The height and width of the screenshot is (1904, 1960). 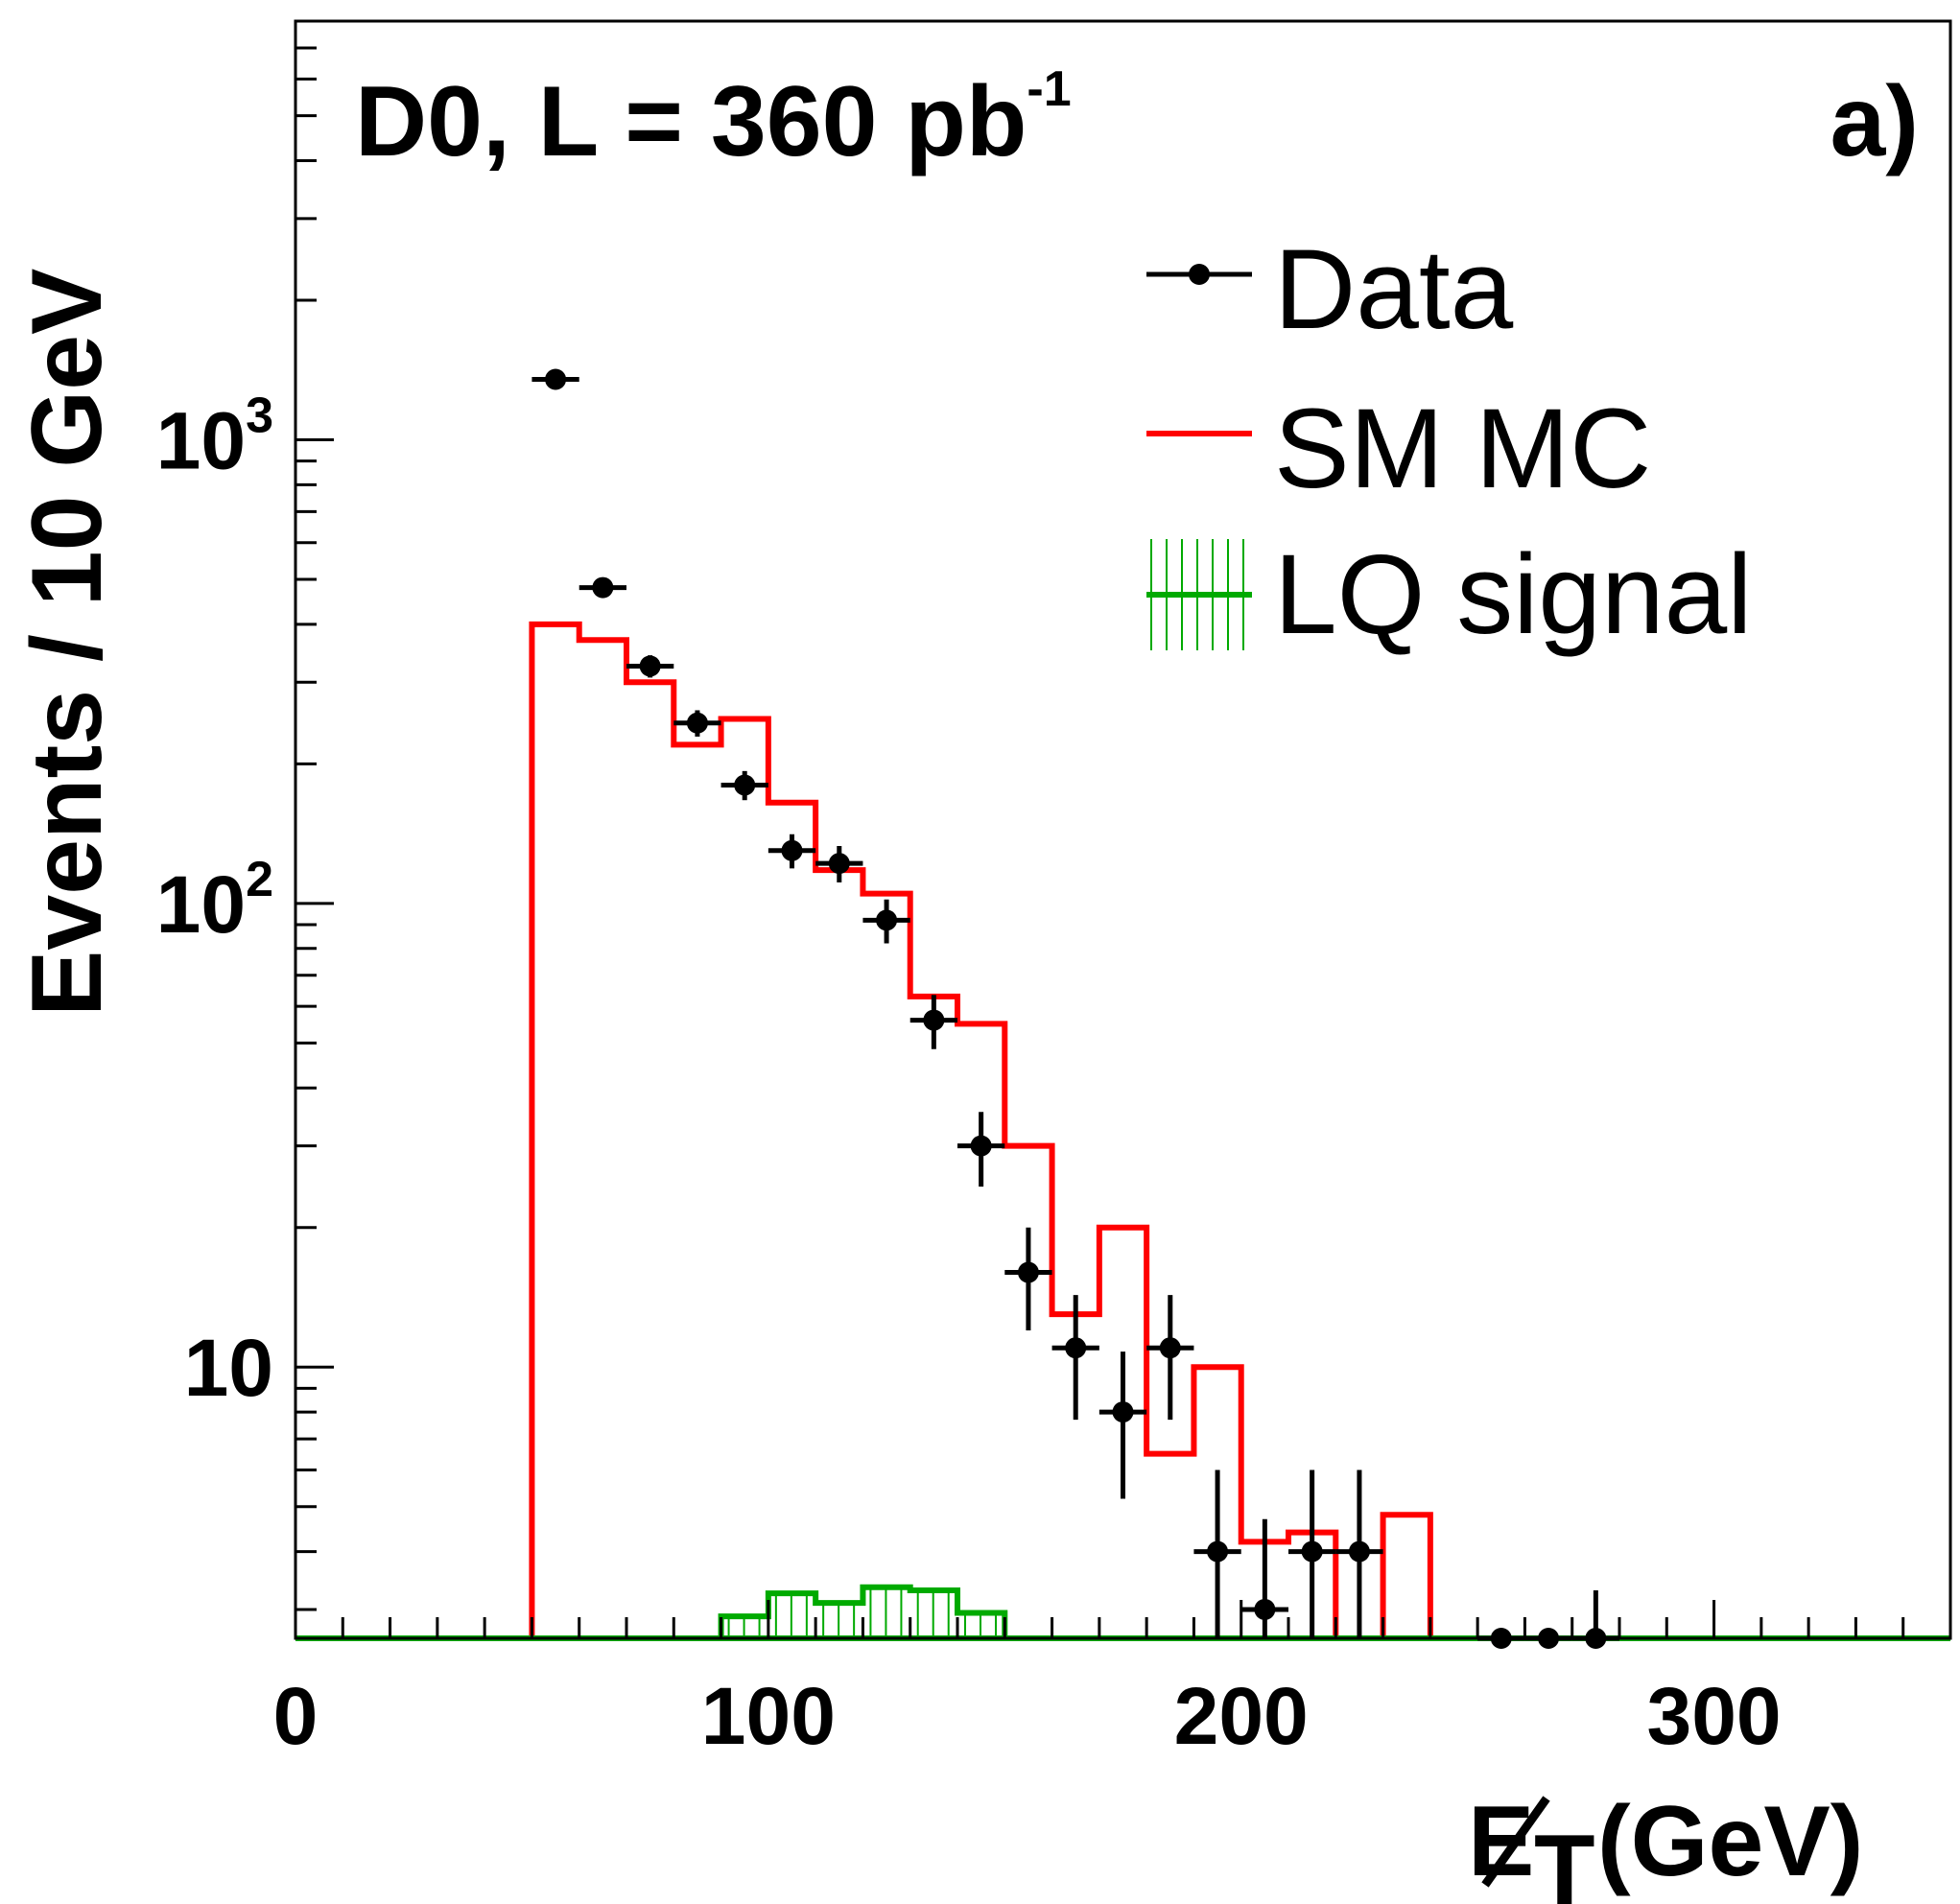 I want to click on x-axis-title-slash, so click(x=1515, y=1842).